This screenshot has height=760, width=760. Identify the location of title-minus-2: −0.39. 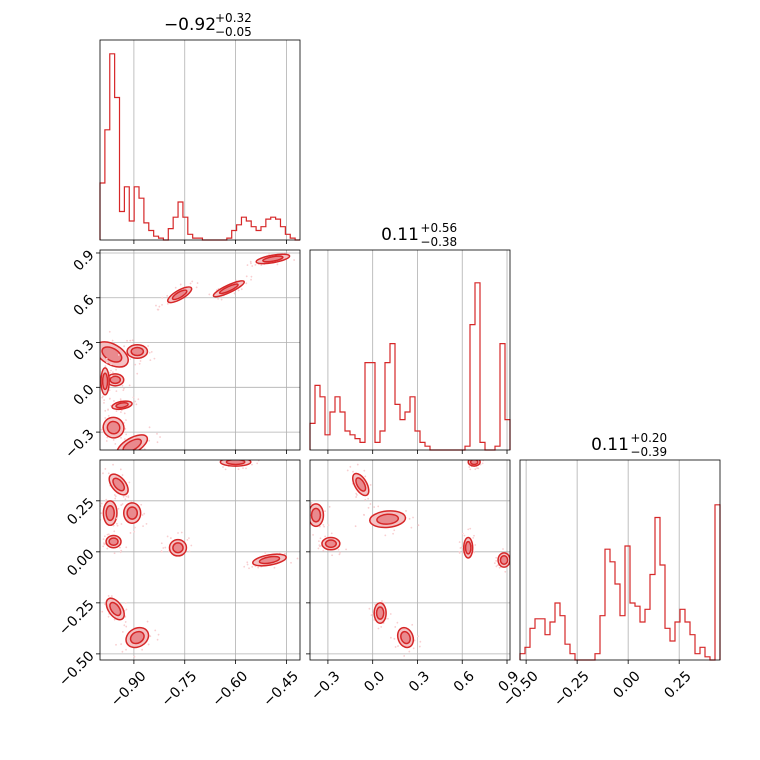
(648, 452).